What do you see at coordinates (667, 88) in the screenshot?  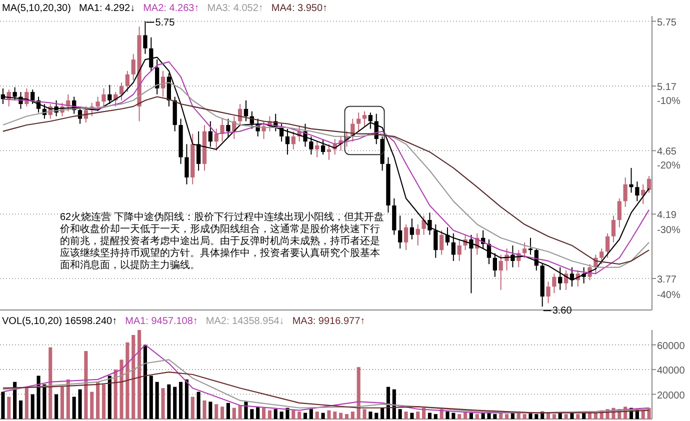 I see `y-tick-label: 5.17` at bounding box center [667, 88].